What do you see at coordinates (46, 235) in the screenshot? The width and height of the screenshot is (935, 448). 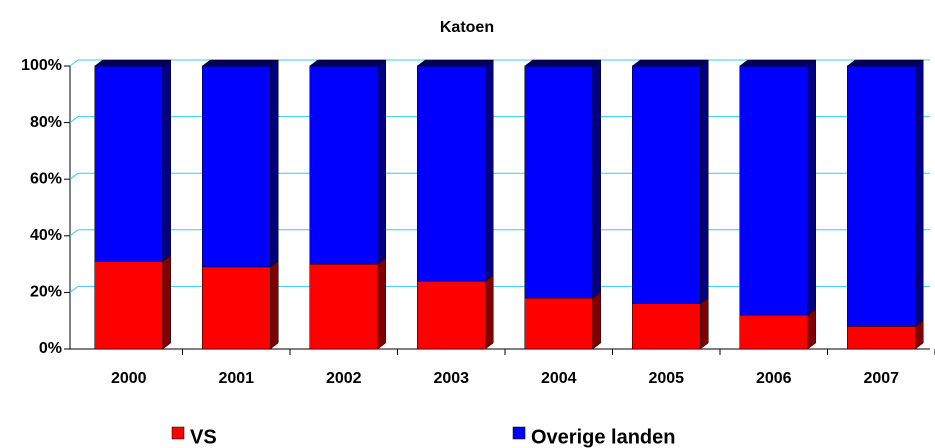 I see `y-tick-label: 40%` at bounding box center [46, 235].